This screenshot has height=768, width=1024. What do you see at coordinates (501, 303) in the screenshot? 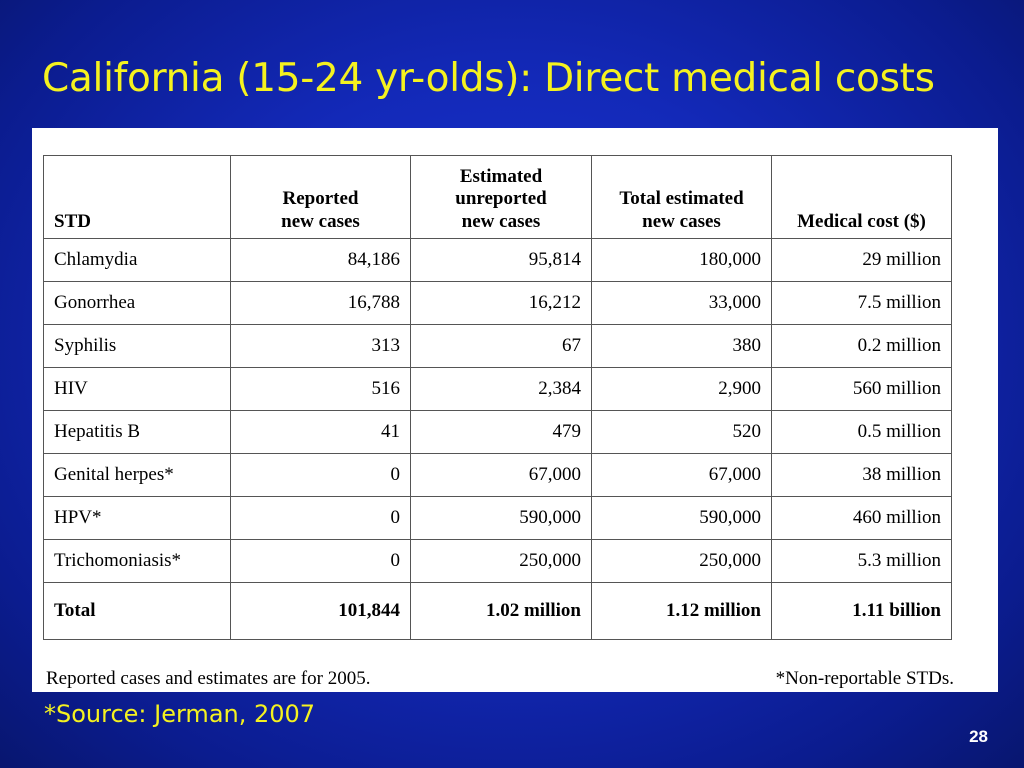
I see `unreported-cases: 16,212` at bounding box center [501, 303].